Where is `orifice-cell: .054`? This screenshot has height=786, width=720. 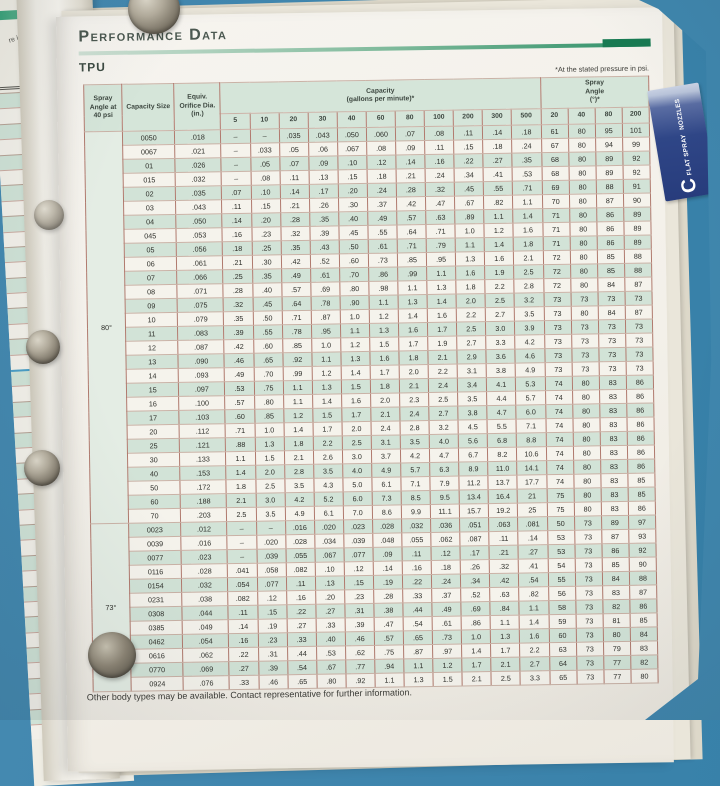
orifice-cell: .054 is located at coordinates (205, 641).